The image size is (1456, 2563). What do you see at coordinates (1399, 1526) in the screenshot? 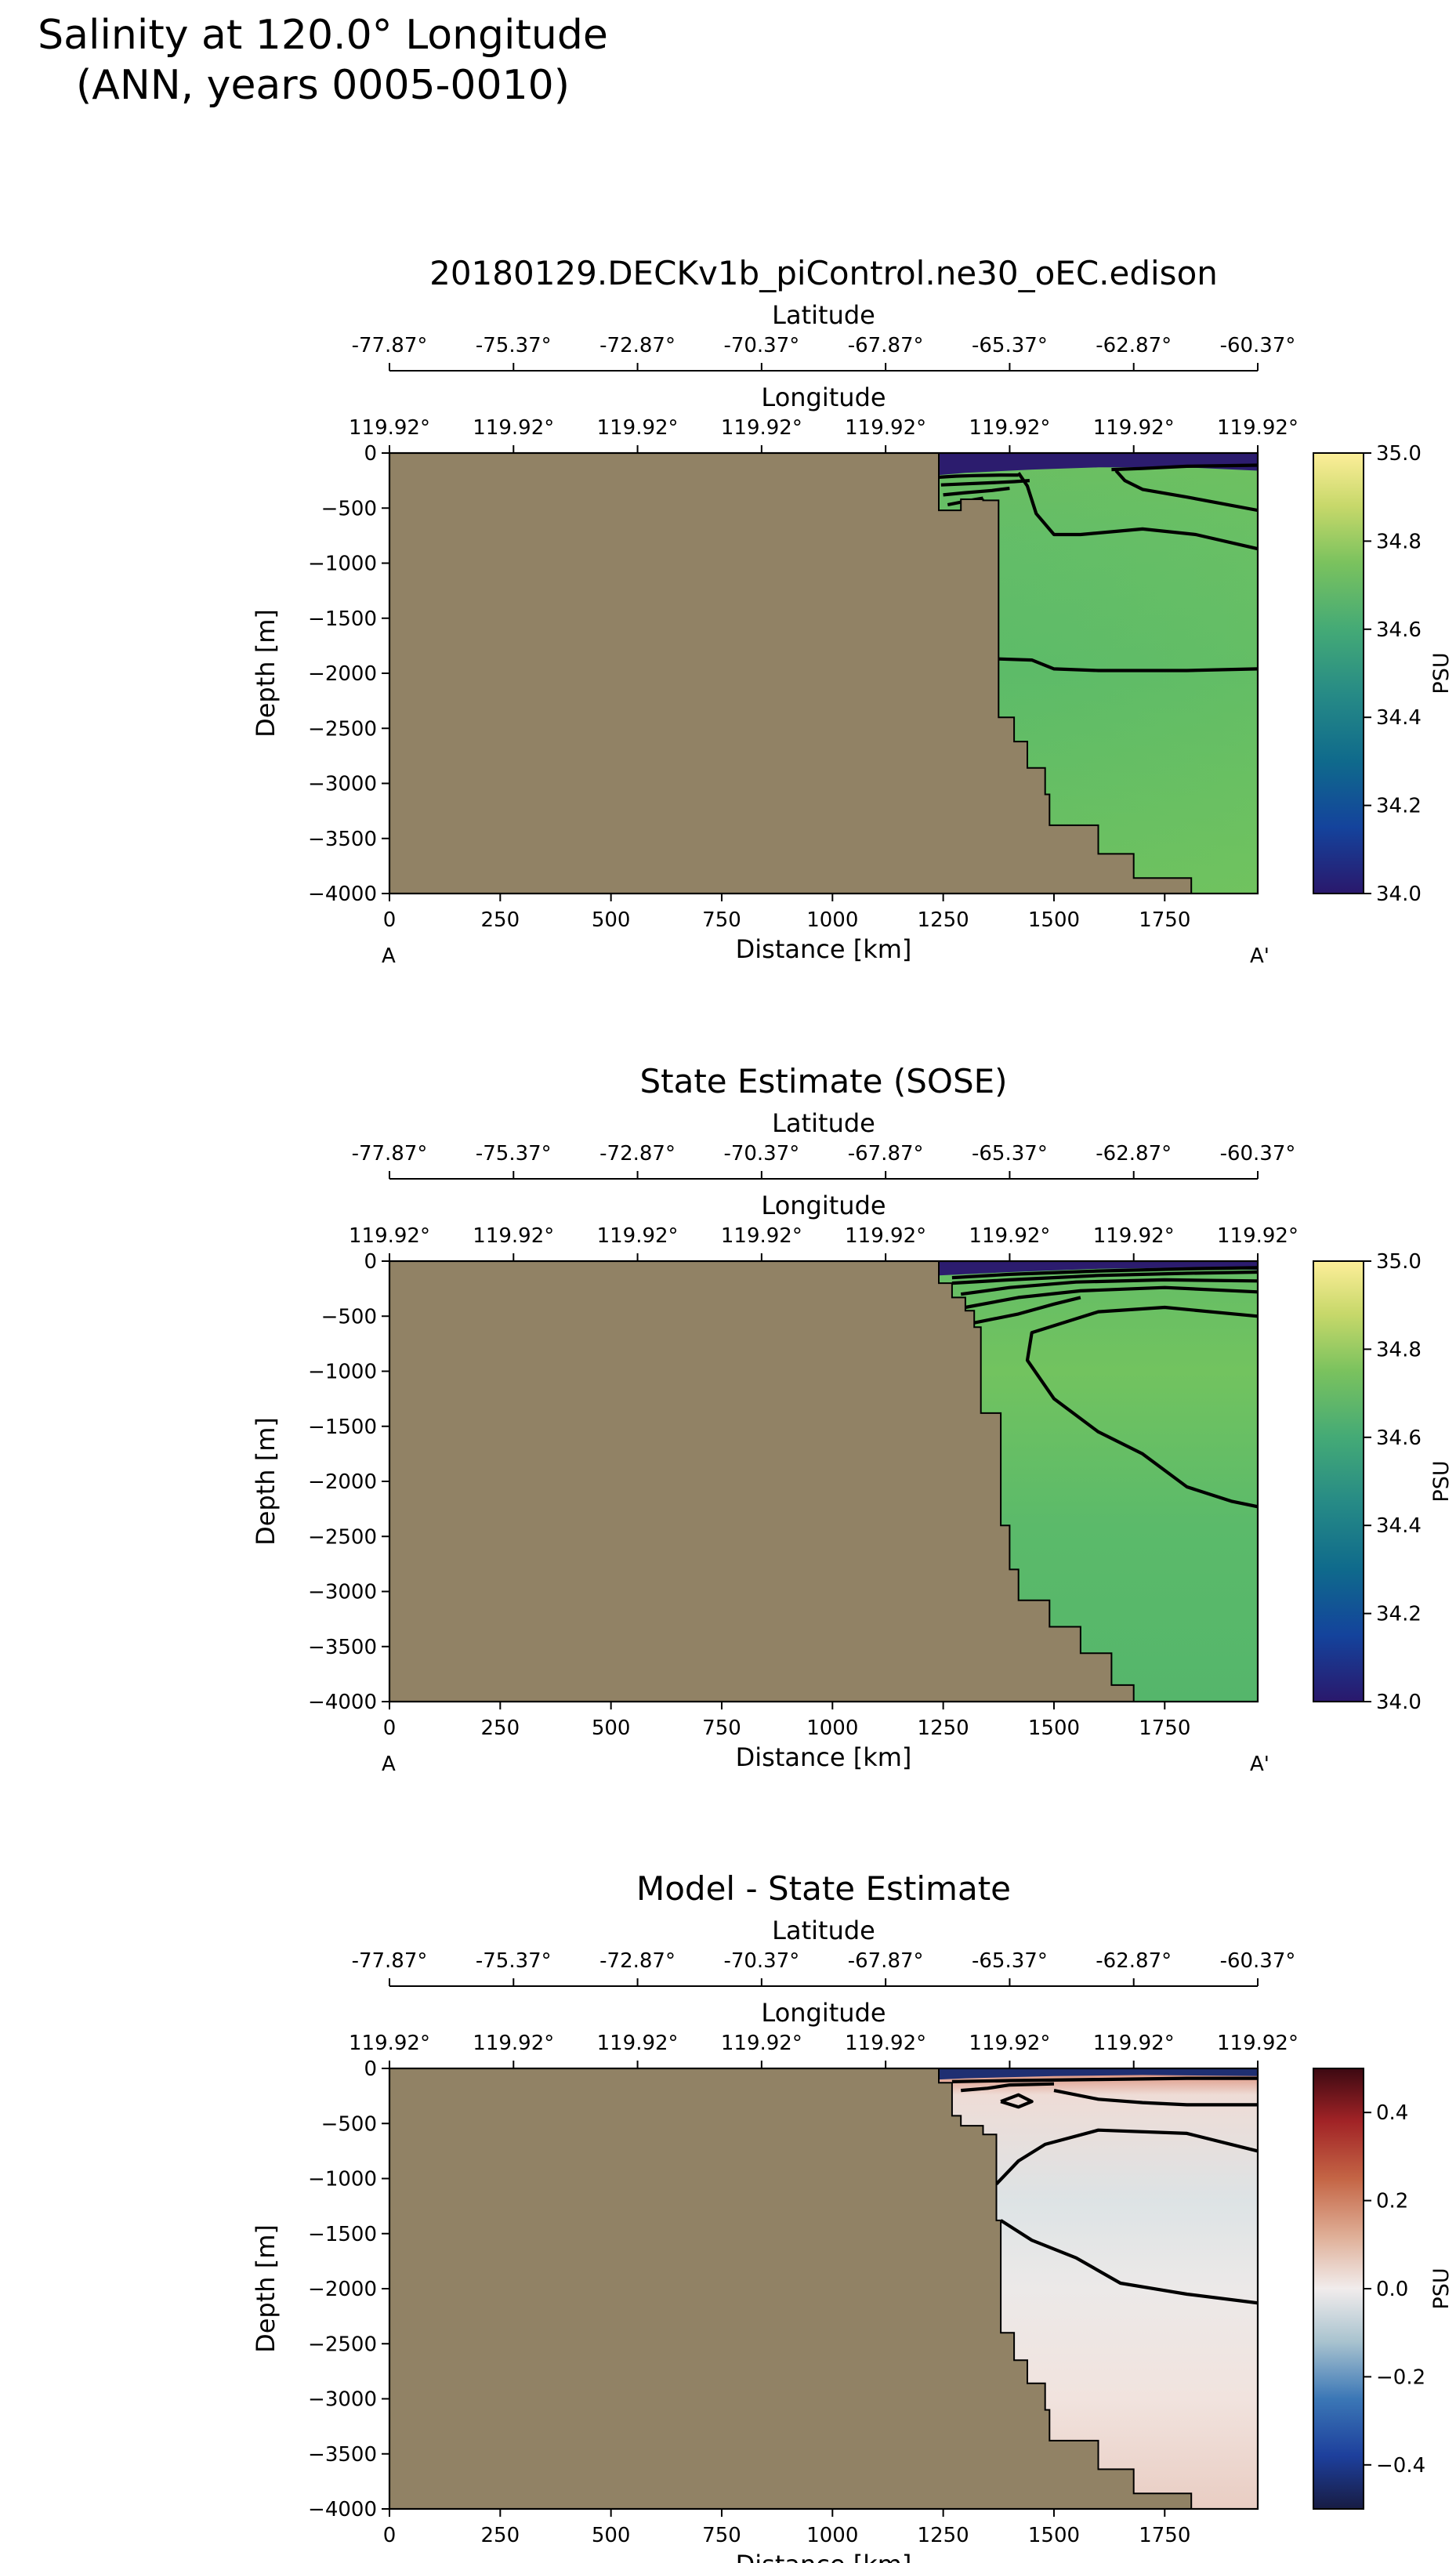
I see `colorbar-tick-label: 34.4` at bounding box center [1399, 1526].